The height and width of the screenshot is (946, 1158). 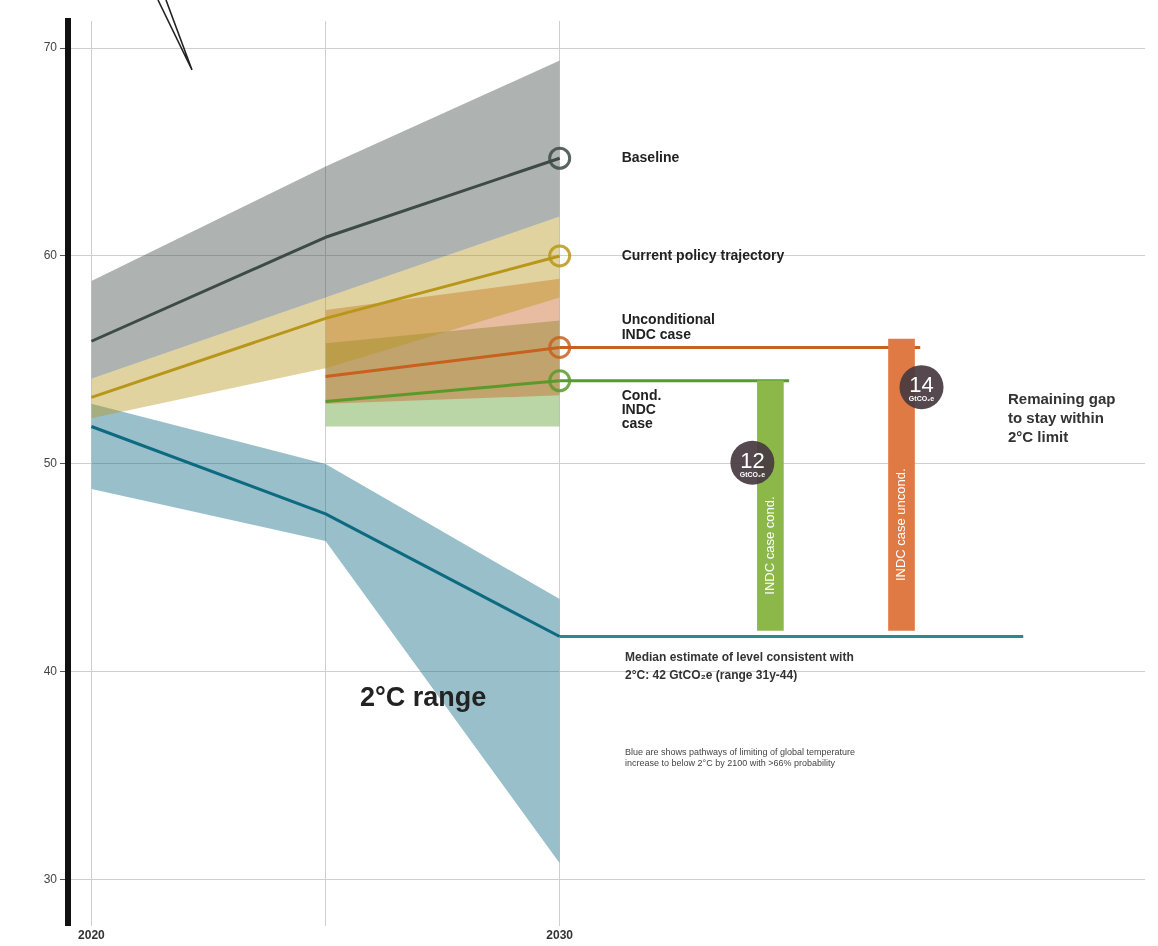 What do you see at coordinates (92, 935) in the screenshot?
I see `x-tick-label: 2020` at bounding box center [92, 935].